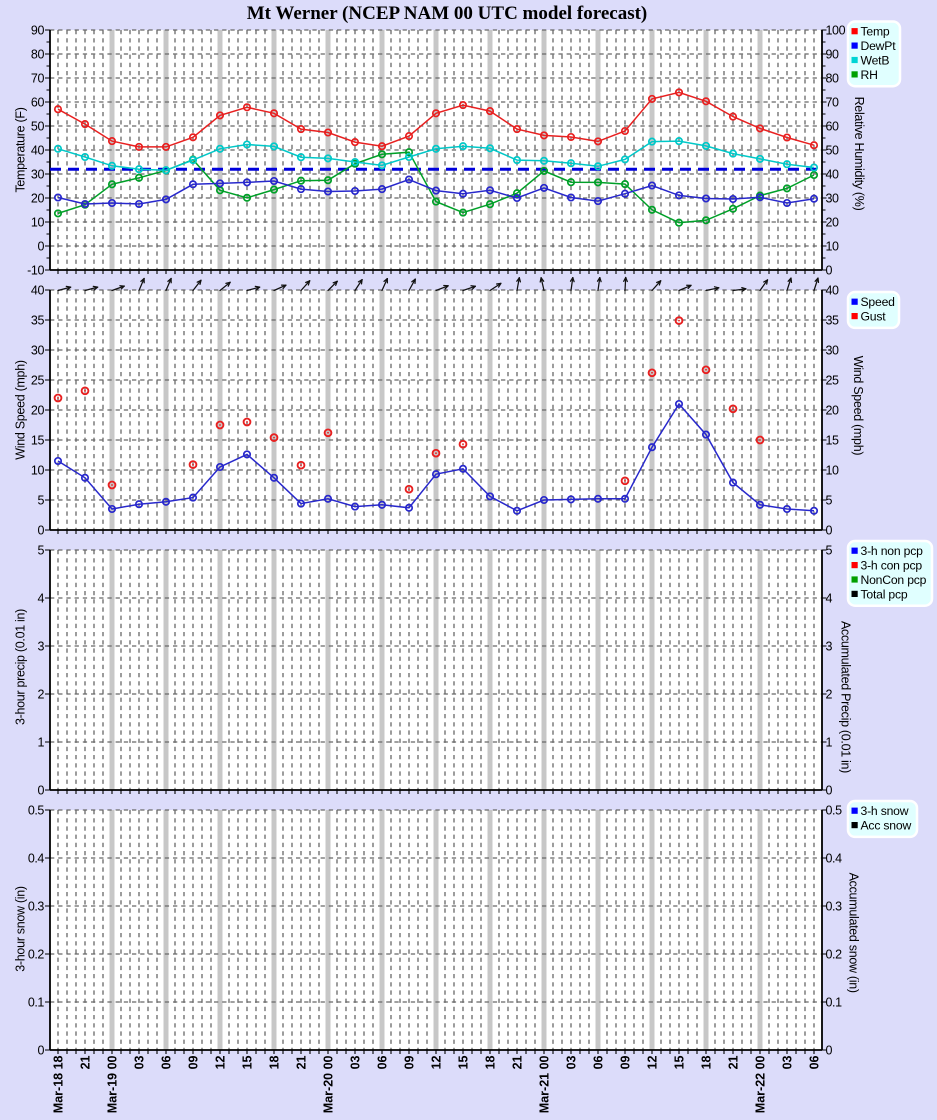 This screenshot has width=937, height=1120. I want to click on svg-text: WetB, so click(875, 60).